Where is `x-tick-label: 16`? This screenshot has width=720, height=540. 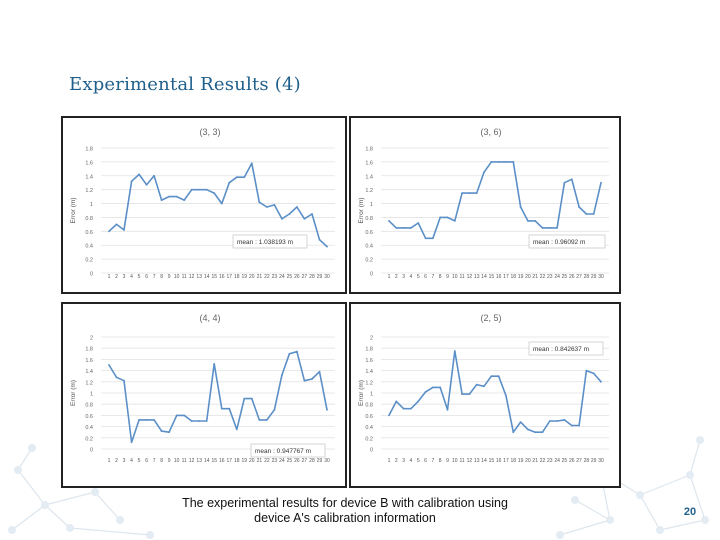 x-tick-label: 16 is located at coordinates (499, 461).